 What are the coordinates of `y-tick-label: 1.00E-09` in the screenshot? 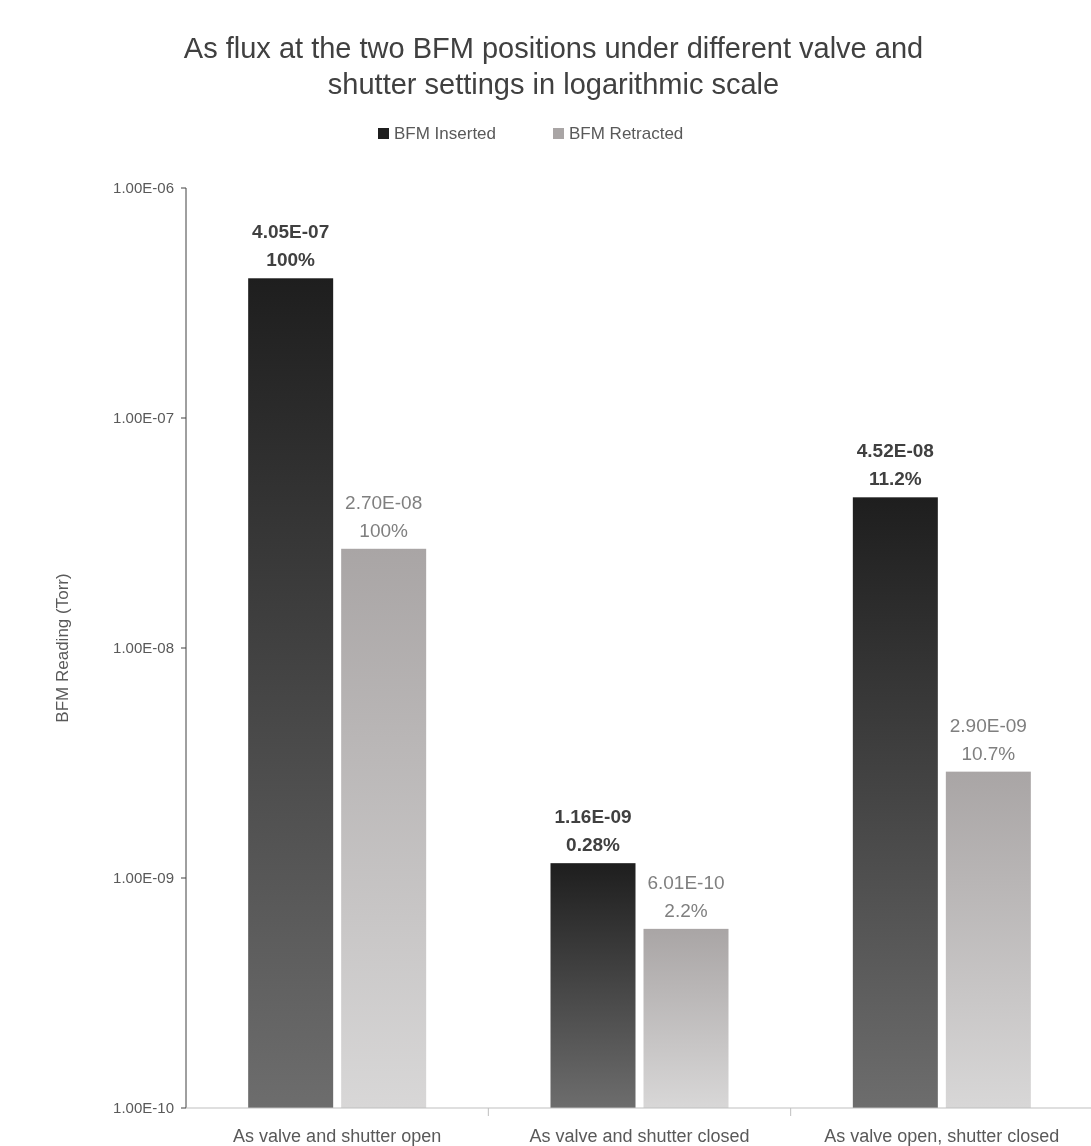 It's located at (143, 878).